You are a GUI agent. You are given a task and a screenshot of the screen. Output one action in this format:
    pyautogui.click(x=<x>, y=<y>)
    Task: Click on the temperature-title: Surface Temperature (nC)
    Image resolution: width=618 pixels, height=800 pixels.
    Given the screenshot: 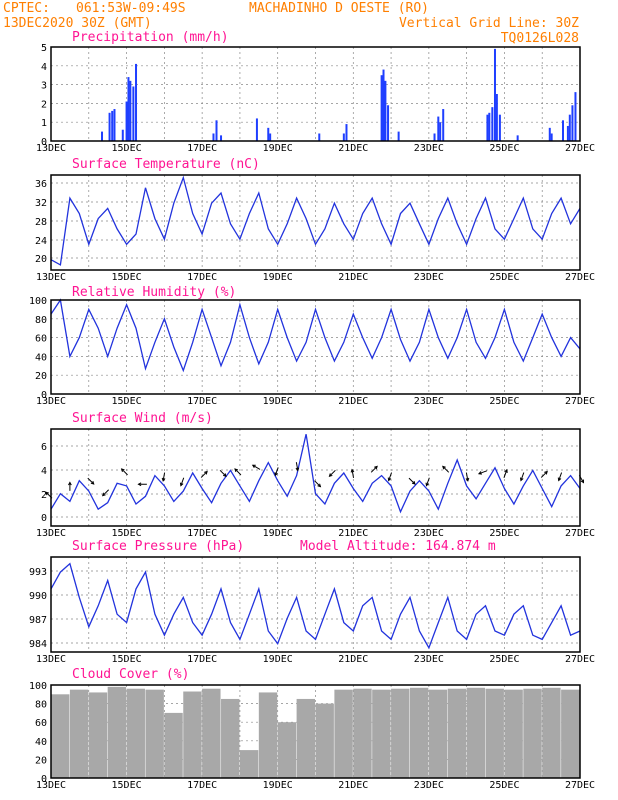 What is the action you would take?
    pyautogui.click(x=166, y=164)
    